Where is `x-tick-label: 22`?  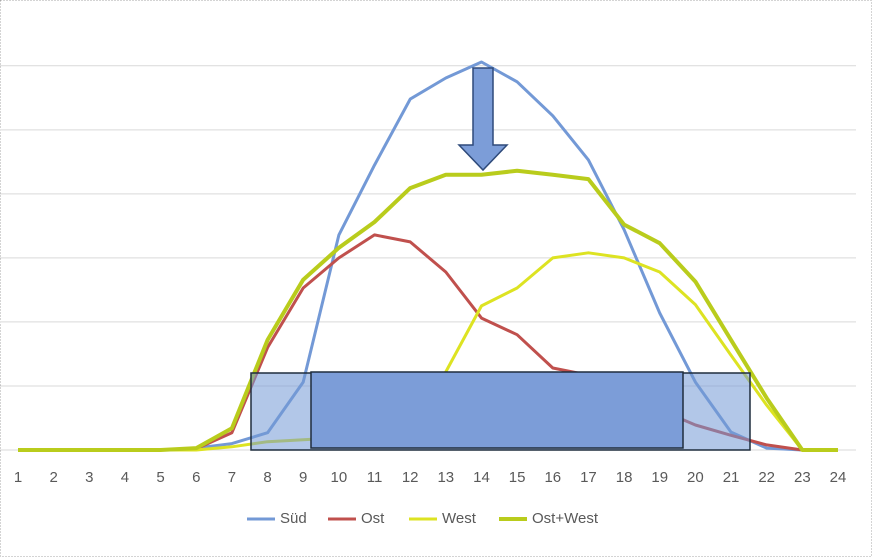 x-tick-label: 22 is located at coordinates (766, 477).